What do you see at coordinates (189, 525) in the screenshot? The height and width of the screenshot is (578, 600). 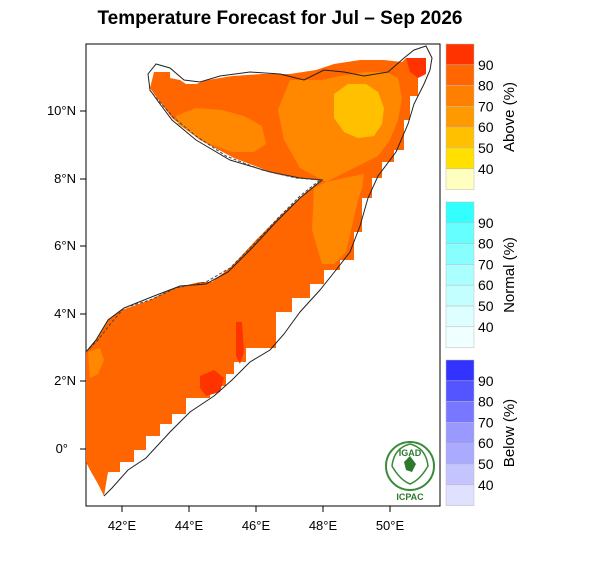 I see `lon-tick-label: 44°E` at bounding box center [189, 525].